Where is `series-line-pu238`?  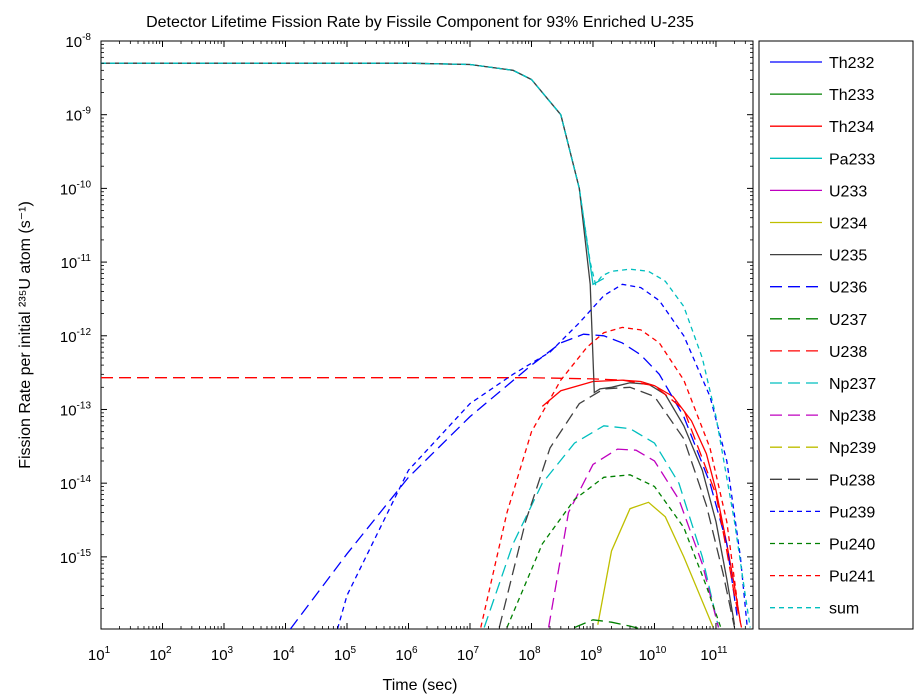 series-line-pu238 is located at coordinates (617, 507).